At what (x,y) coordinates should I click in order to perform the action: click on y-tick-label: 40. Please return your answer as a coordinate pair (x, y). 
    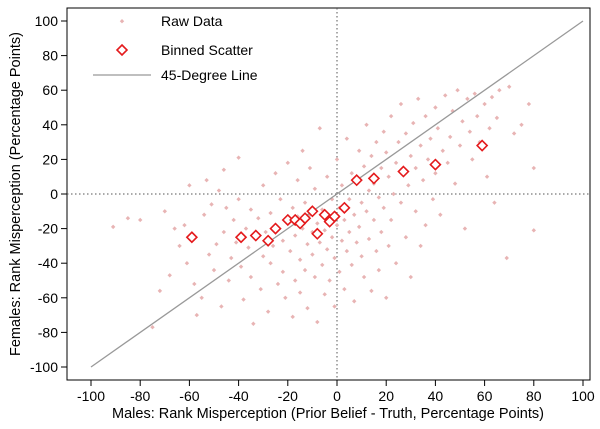
    Looking at the image, I should click on (50, 125).